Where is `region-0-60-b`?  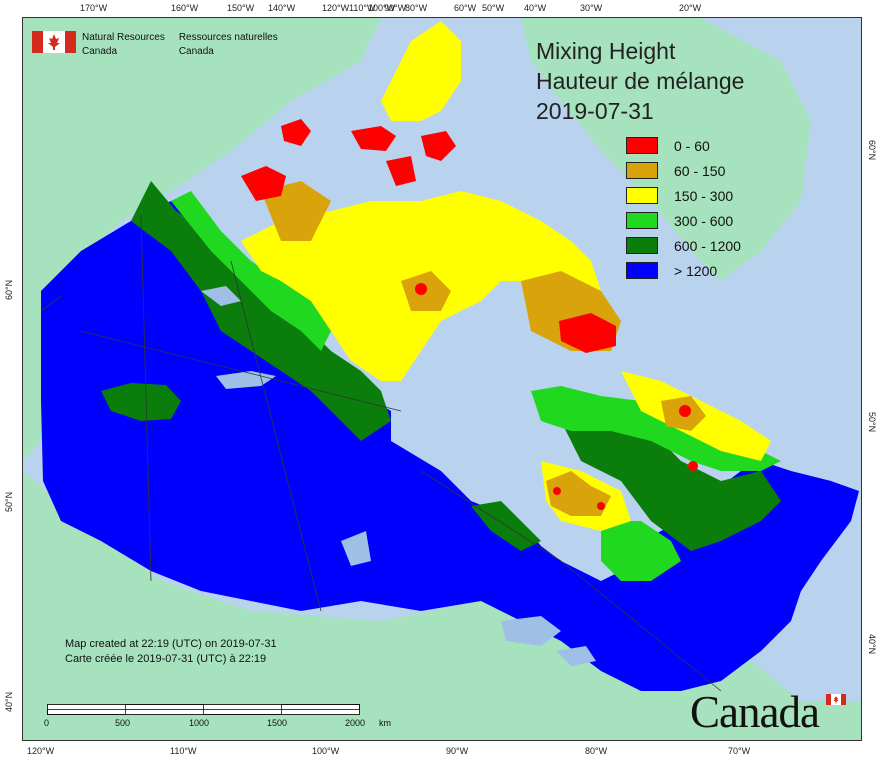 region-0-60-b is located at coordinates (263, 183).